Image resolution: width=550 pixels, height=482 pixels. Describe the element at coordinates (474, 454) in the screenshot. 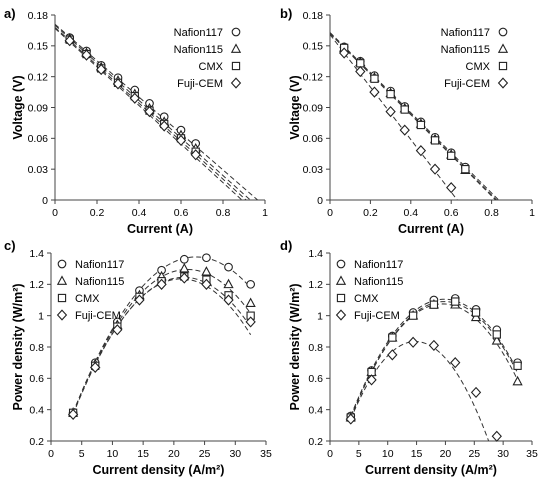

I see `x-tick-label: 25` at that location.